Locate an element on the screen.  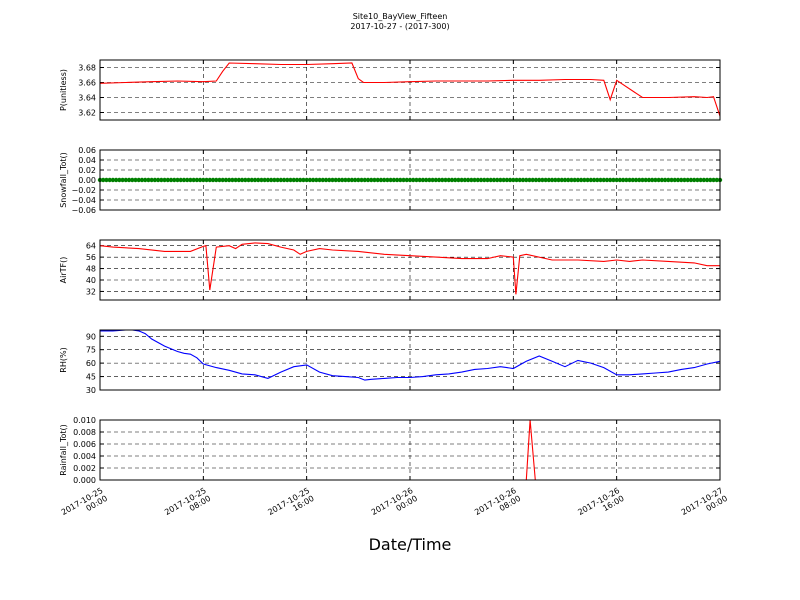
y-tick-label: 0.00 is located at coordinates (87, 180).